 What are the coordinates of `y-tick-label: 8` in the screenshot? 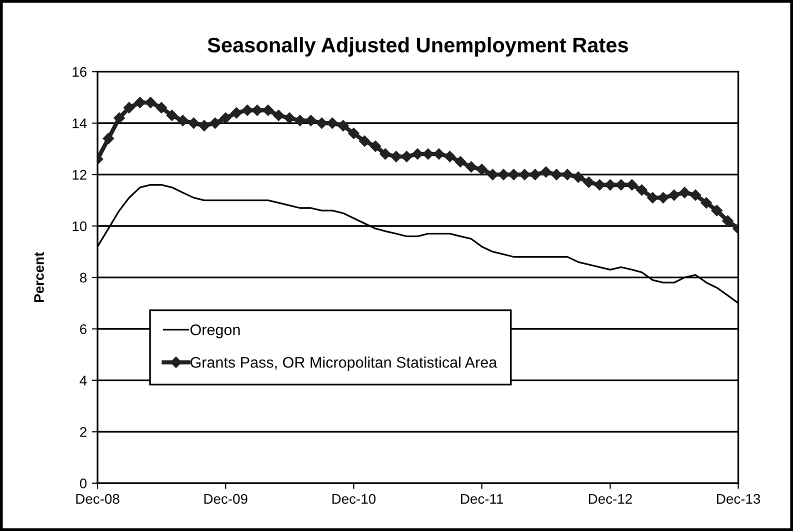 It's located at (83, 277).